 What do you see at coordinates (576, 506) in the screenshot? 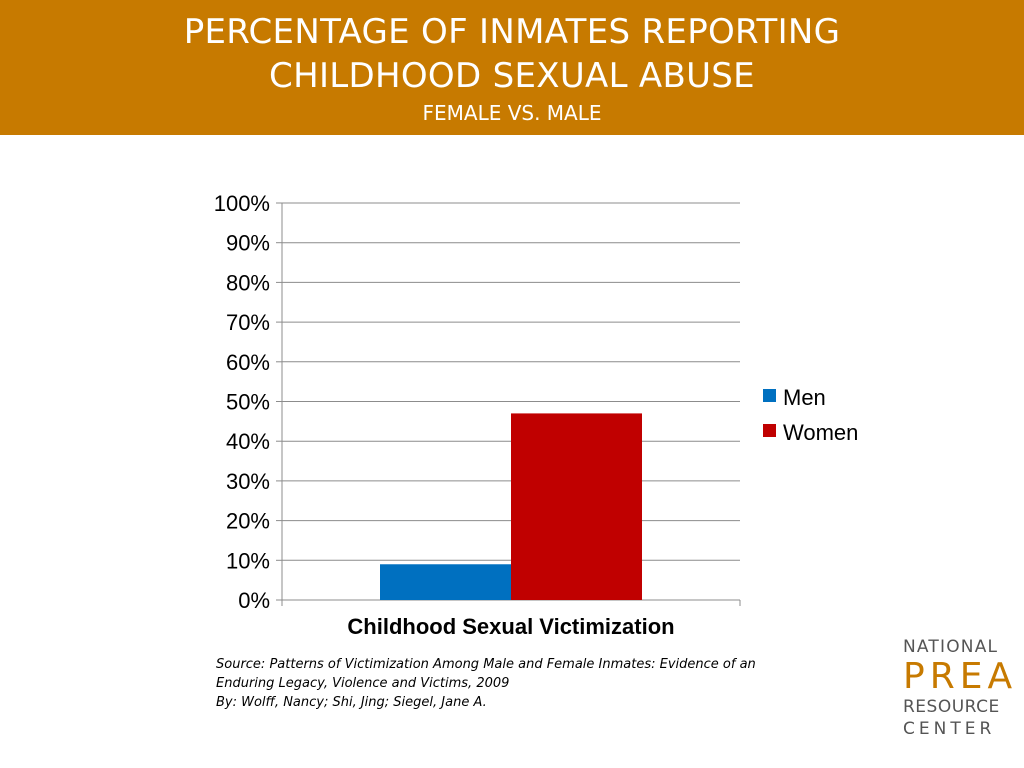
I see `bar-women` at bounding box center [576, 506].